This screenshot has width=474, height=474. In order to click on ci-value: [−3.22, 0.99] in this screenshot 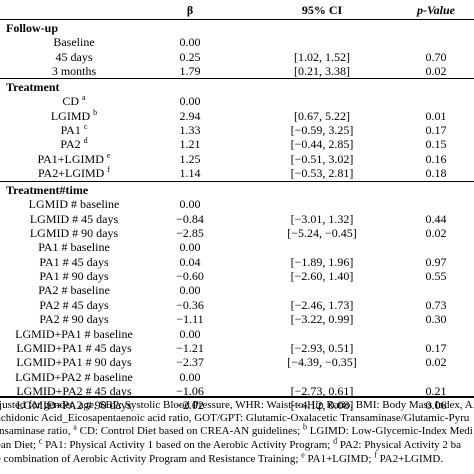, I will do `click(322, 319)`.